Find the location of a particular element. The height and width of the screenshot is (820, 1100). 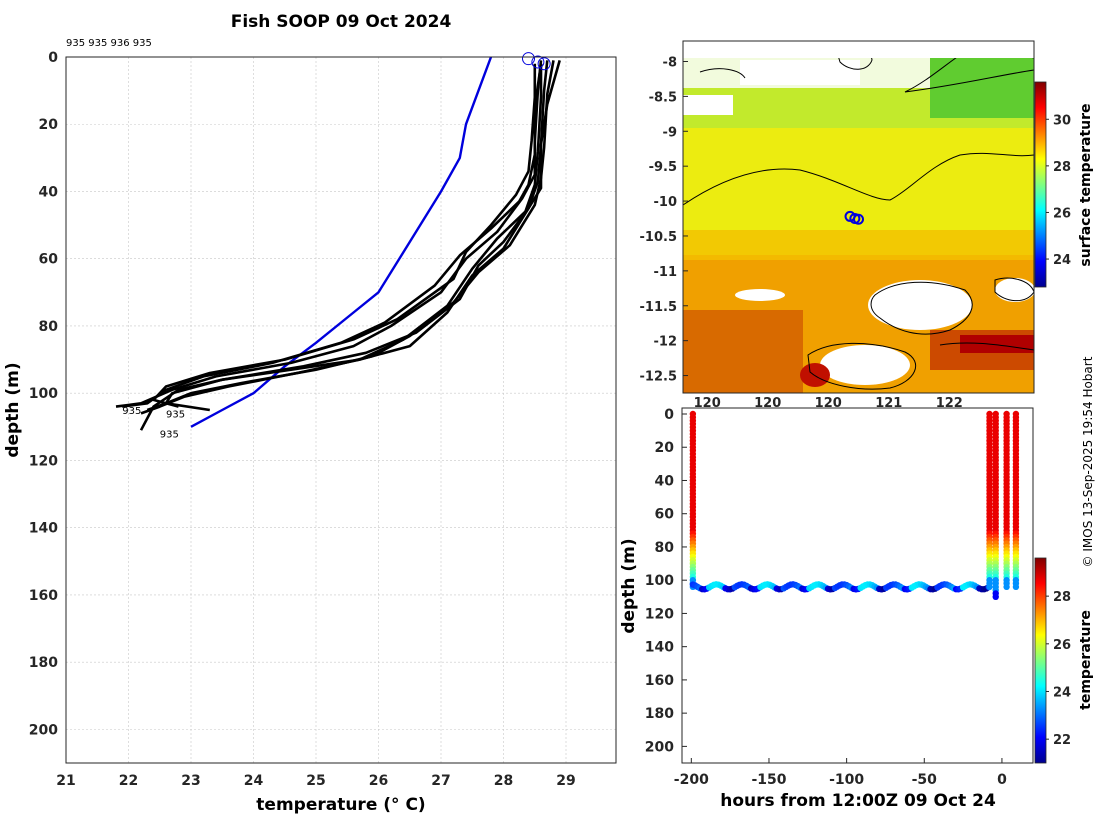

temperature-colorbar-label: temperature is located at coordinates (1086, 660).